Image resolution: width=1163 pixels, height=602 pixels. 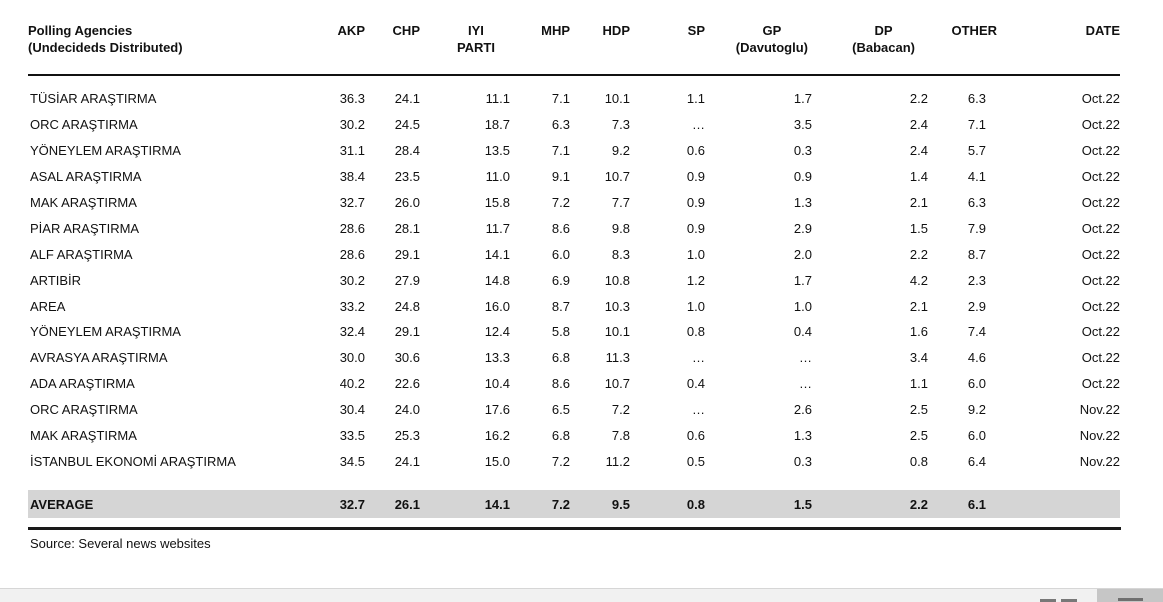 I want to click on value-cell: 24.8, so click(x=407, y=306).